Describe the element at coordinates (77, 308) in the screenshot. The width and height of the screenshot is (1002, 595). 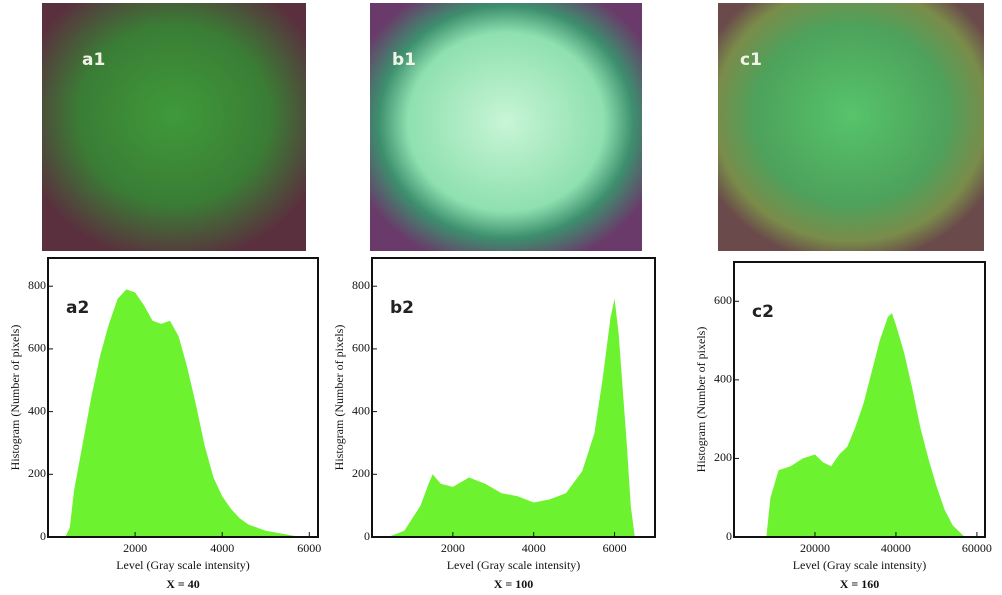
I see `panel-label: a2` at that location.